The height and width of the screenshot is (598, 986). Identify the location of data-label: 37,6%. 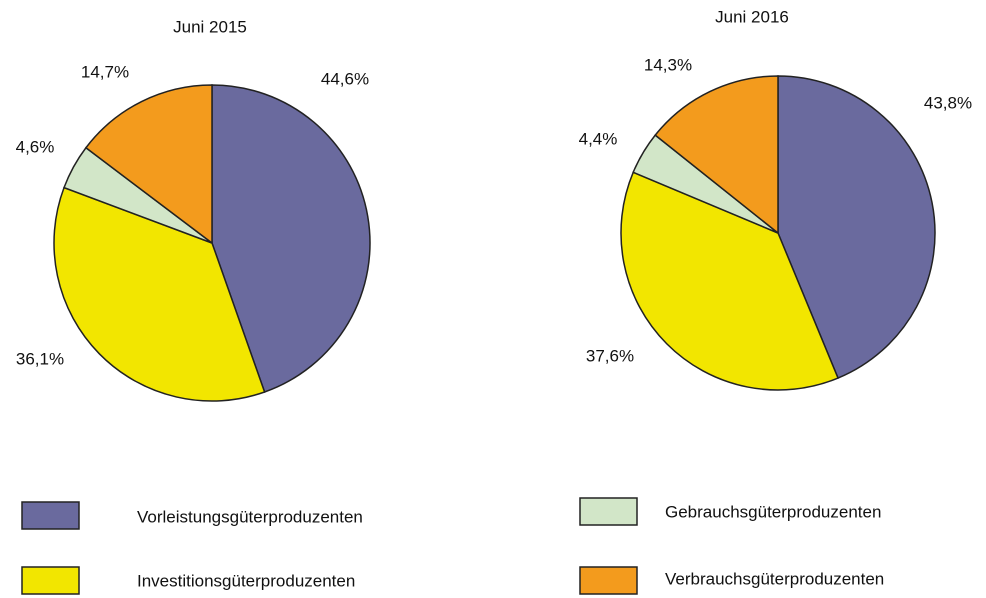
(610, 355).